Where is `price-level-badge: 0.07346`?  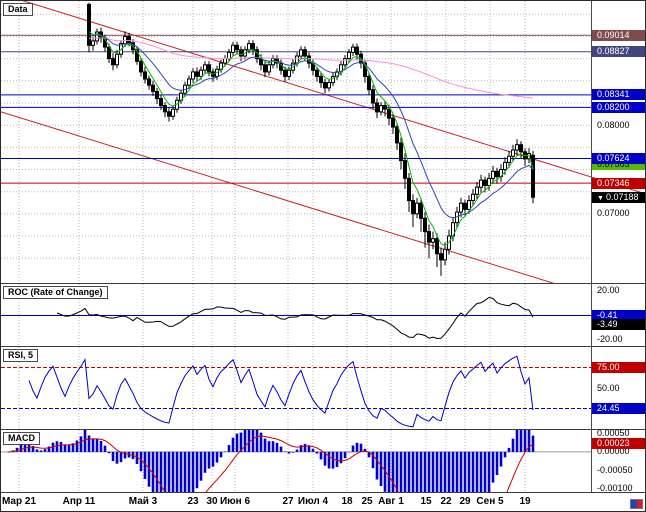
price-level-badge: 0.07346 is located at coordinates (618, 183).